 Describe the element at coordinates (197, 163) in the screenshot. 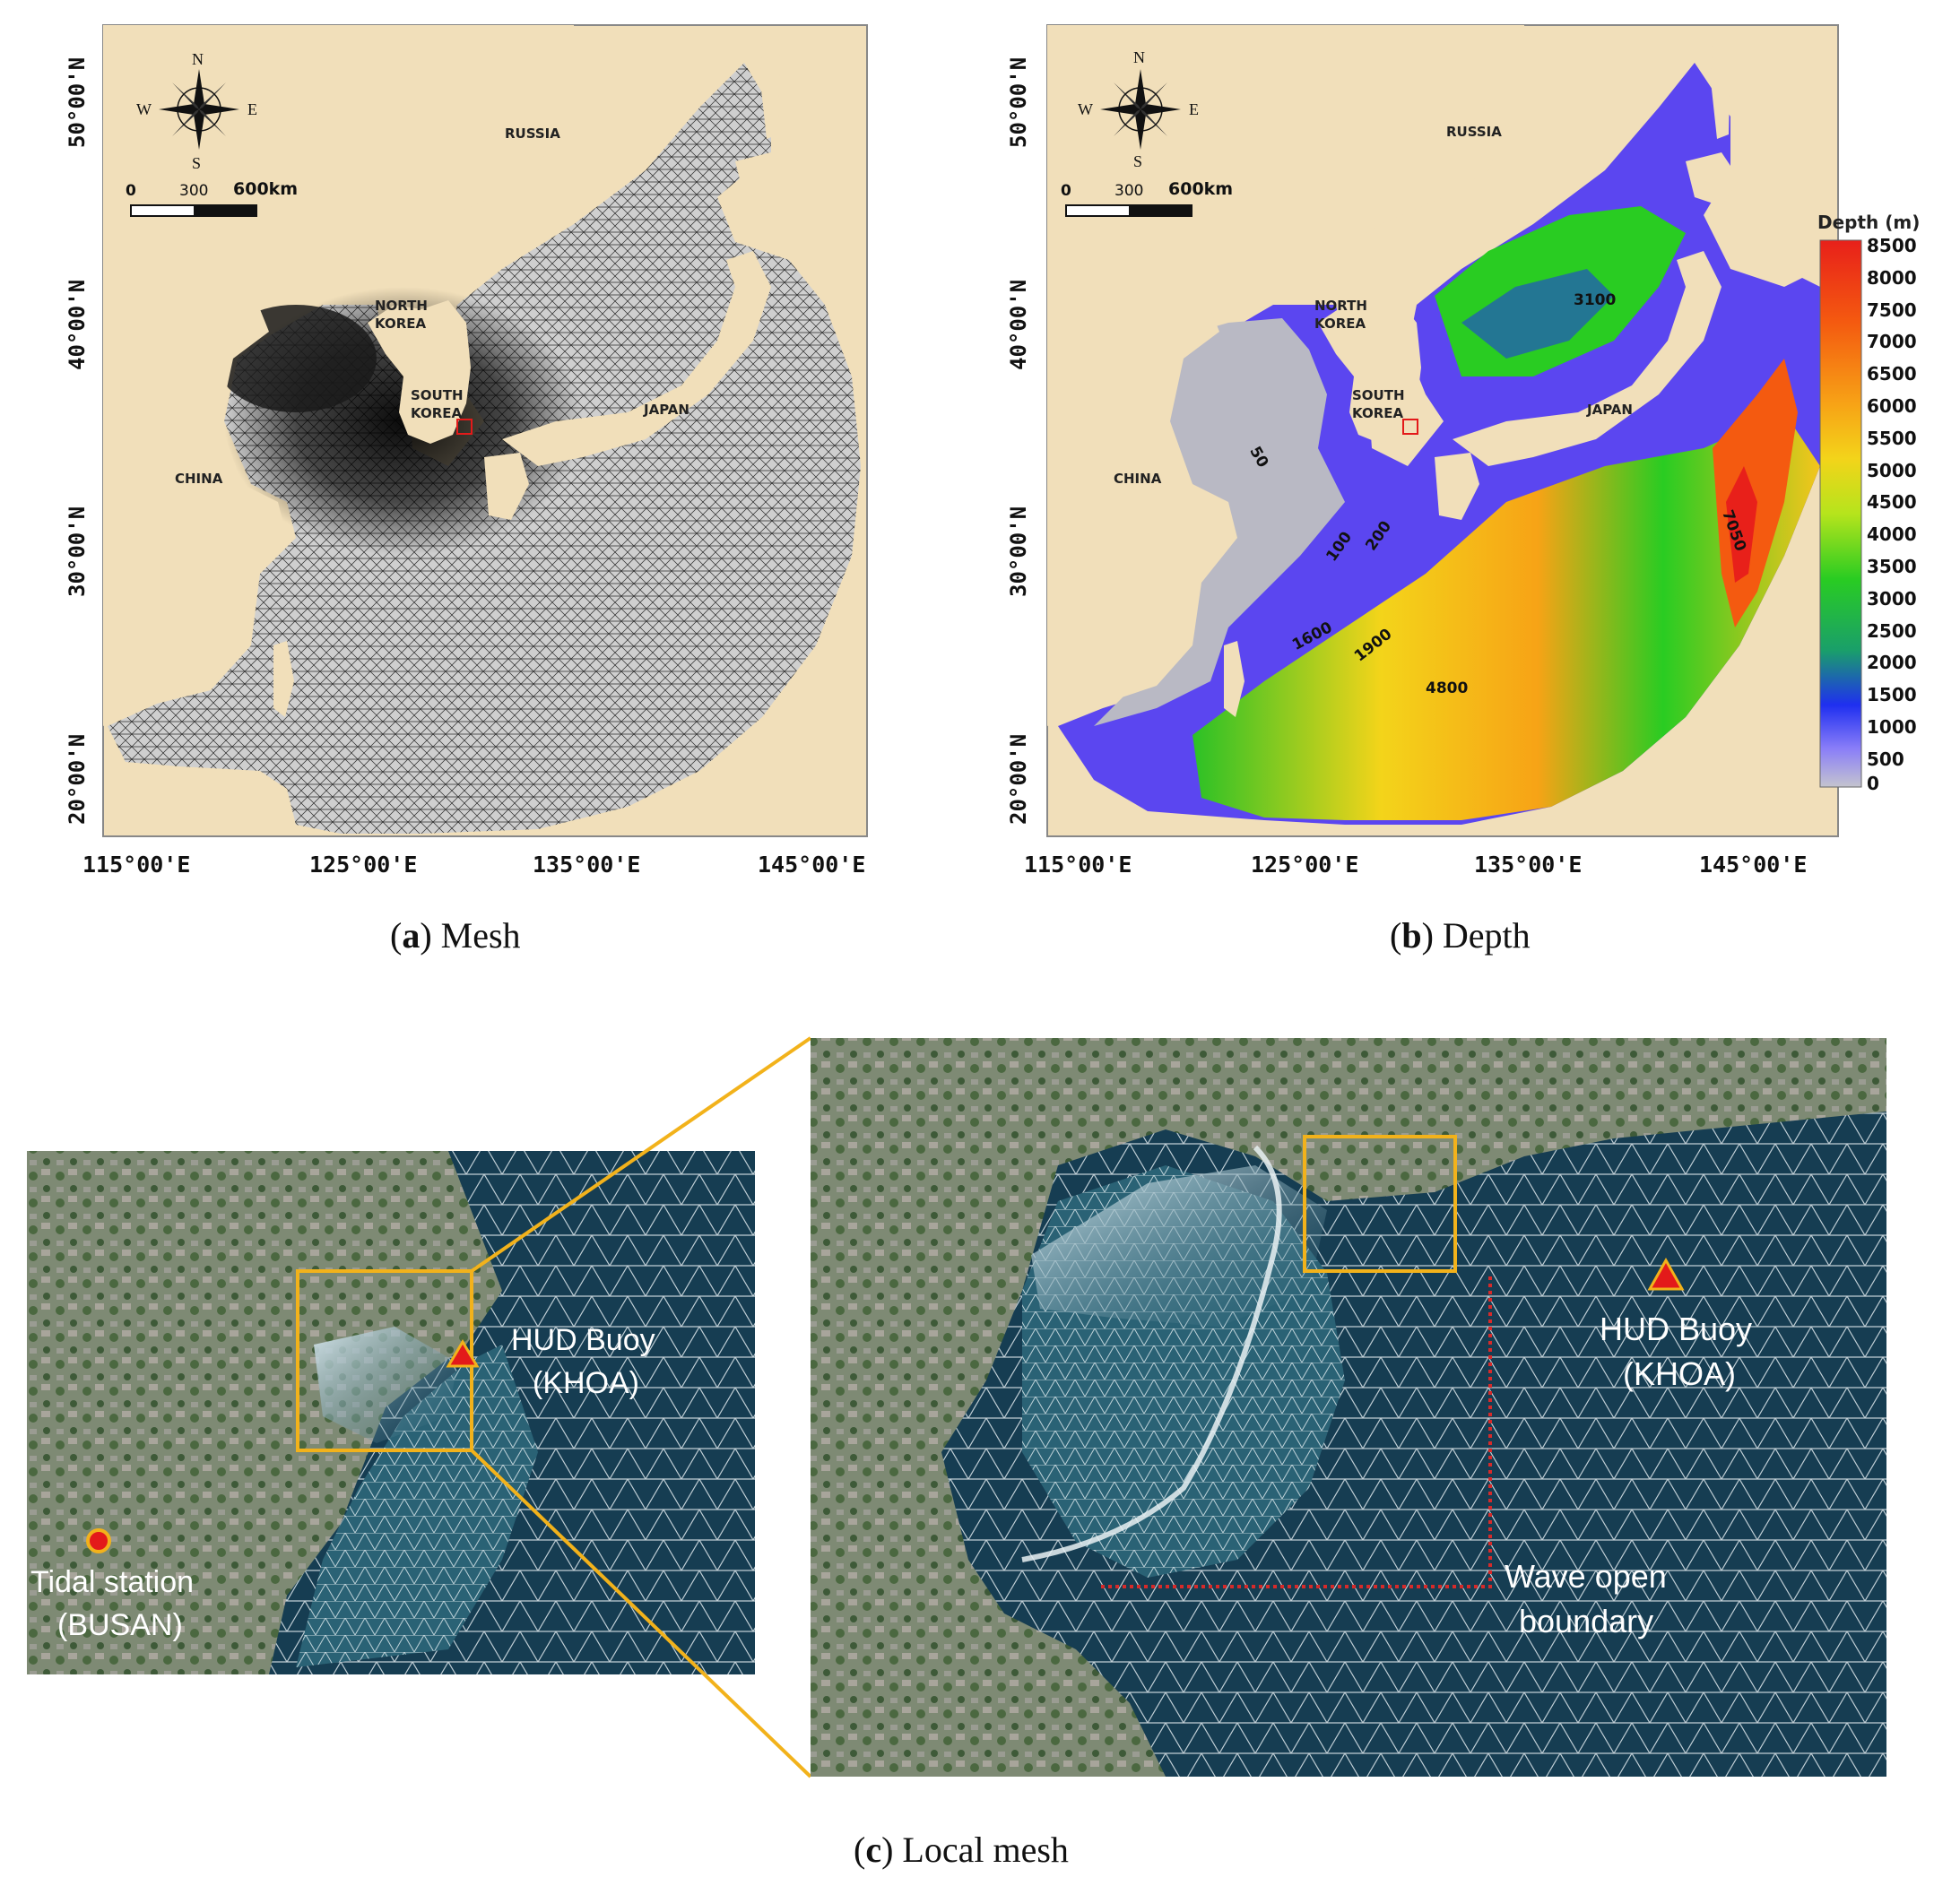

I see `compass-s: S` at that location.